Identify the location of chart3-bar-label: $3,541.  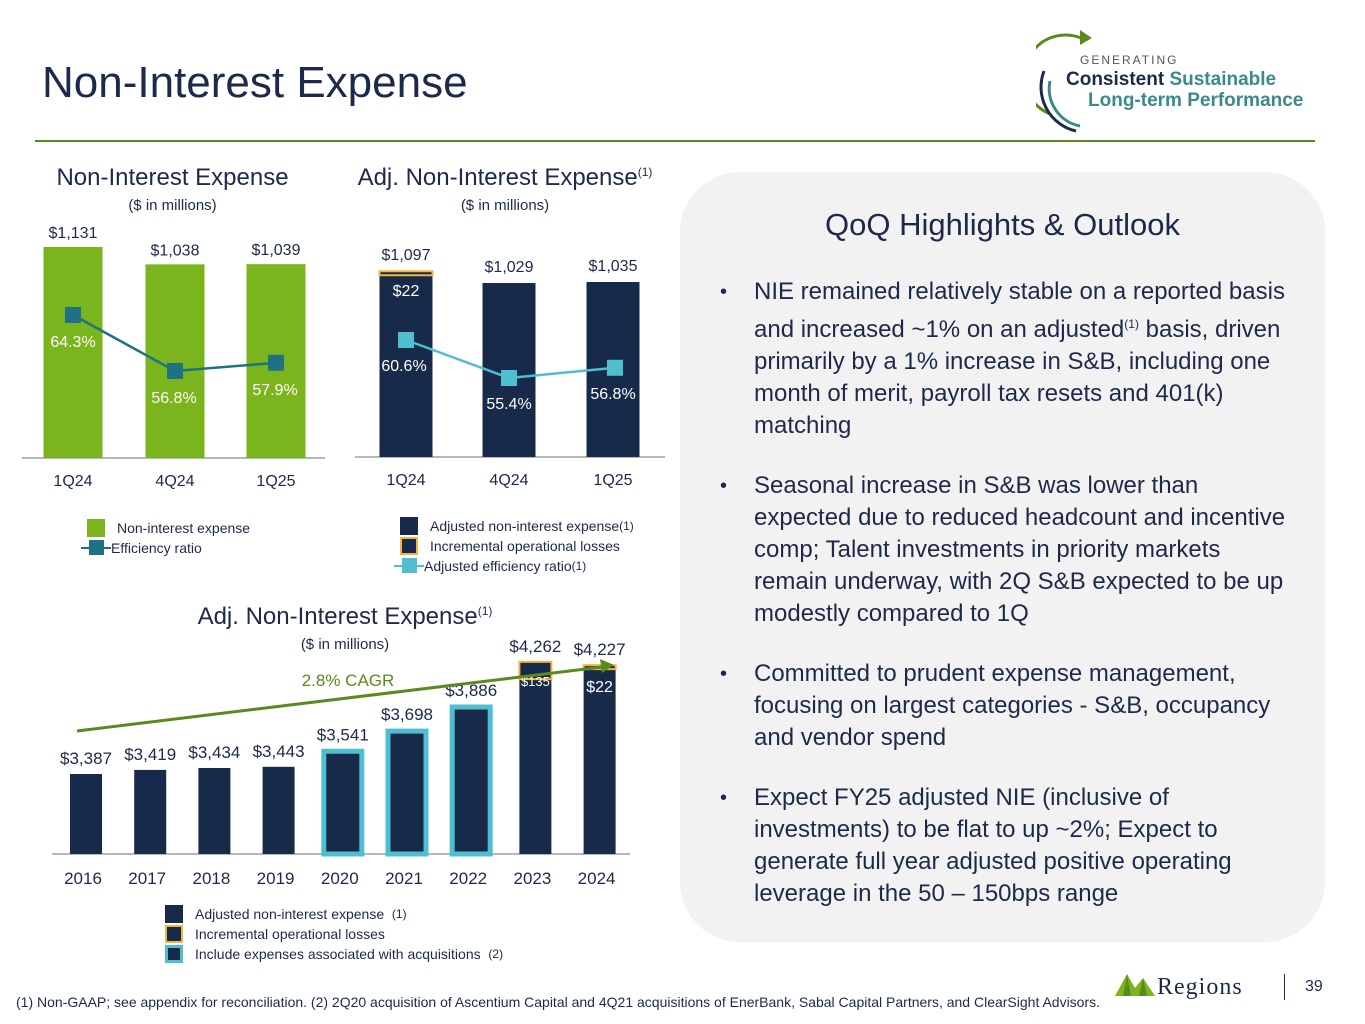
(343, 734).